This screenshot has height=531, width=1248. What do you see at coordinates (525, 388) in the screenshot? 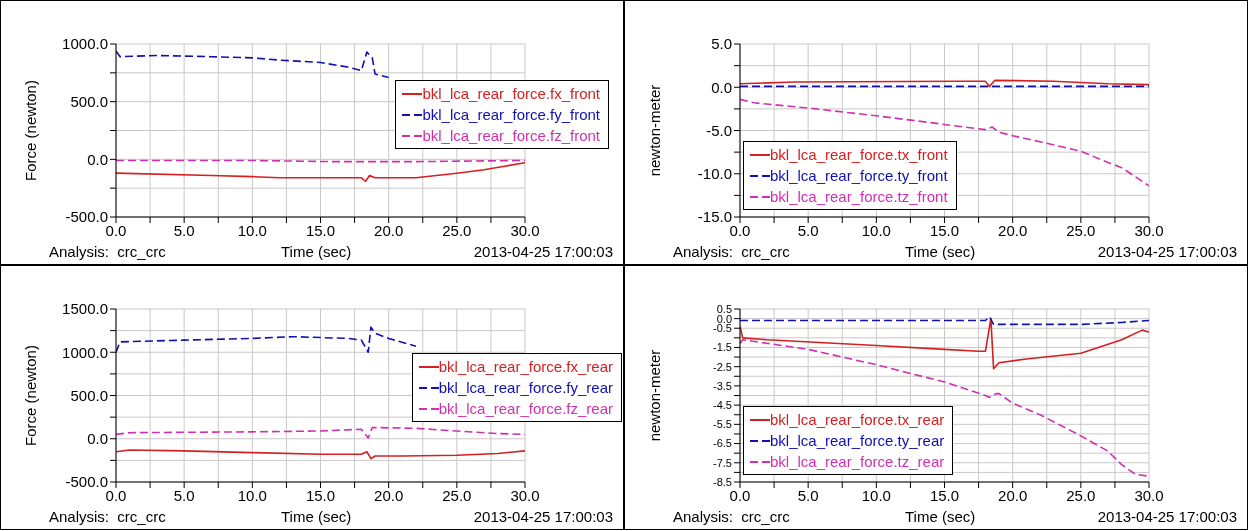
I see `legend-label: bkl_lca_rear_force.fy_rear` at bounding box center [525, 388].